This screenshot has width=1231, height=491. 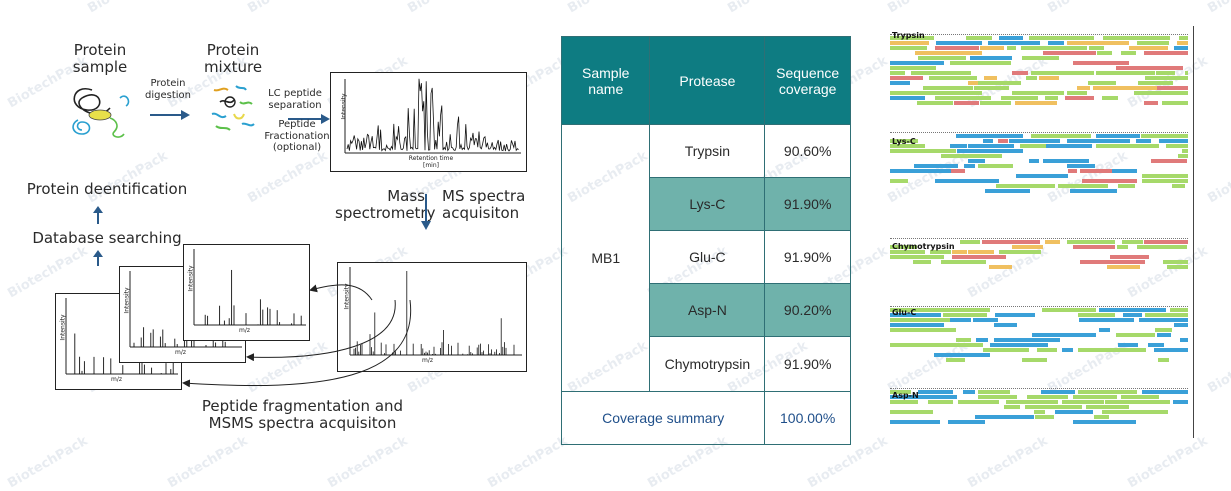 I want to click on sequence-ruler, so click(x=1039, y=236).